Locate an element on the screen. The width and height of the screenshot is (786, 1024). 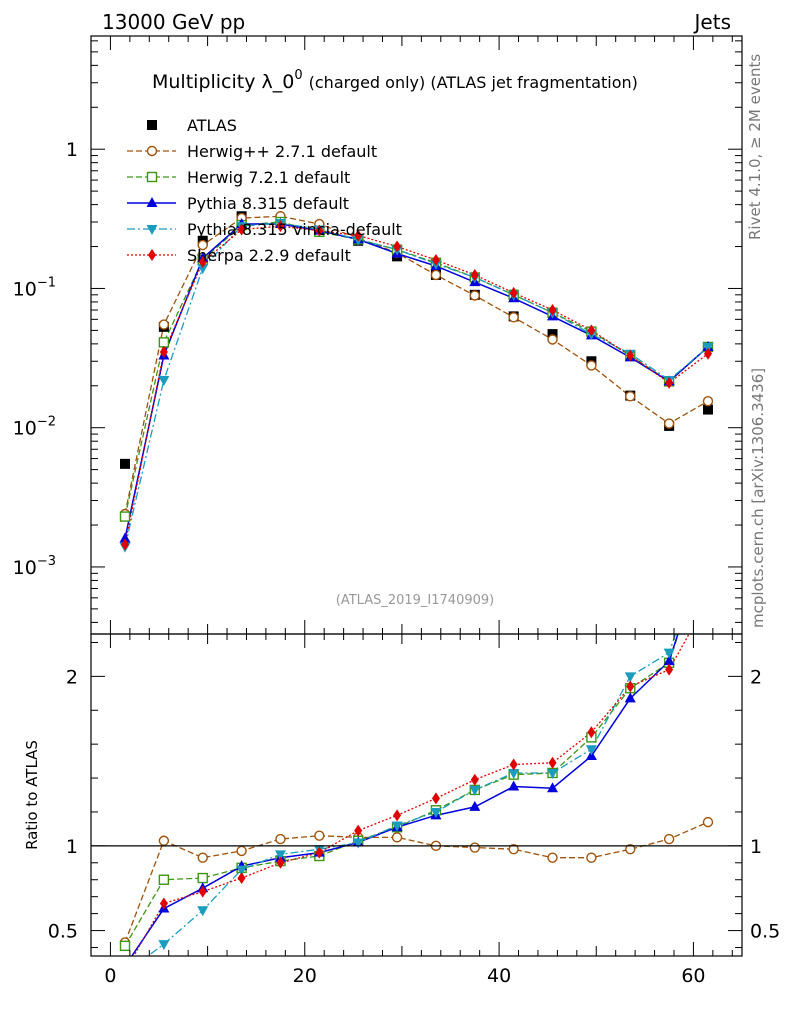
rivet-version-label: Rivet 4.1.0, ≥ 2M events is located at coordinates (755, 147).